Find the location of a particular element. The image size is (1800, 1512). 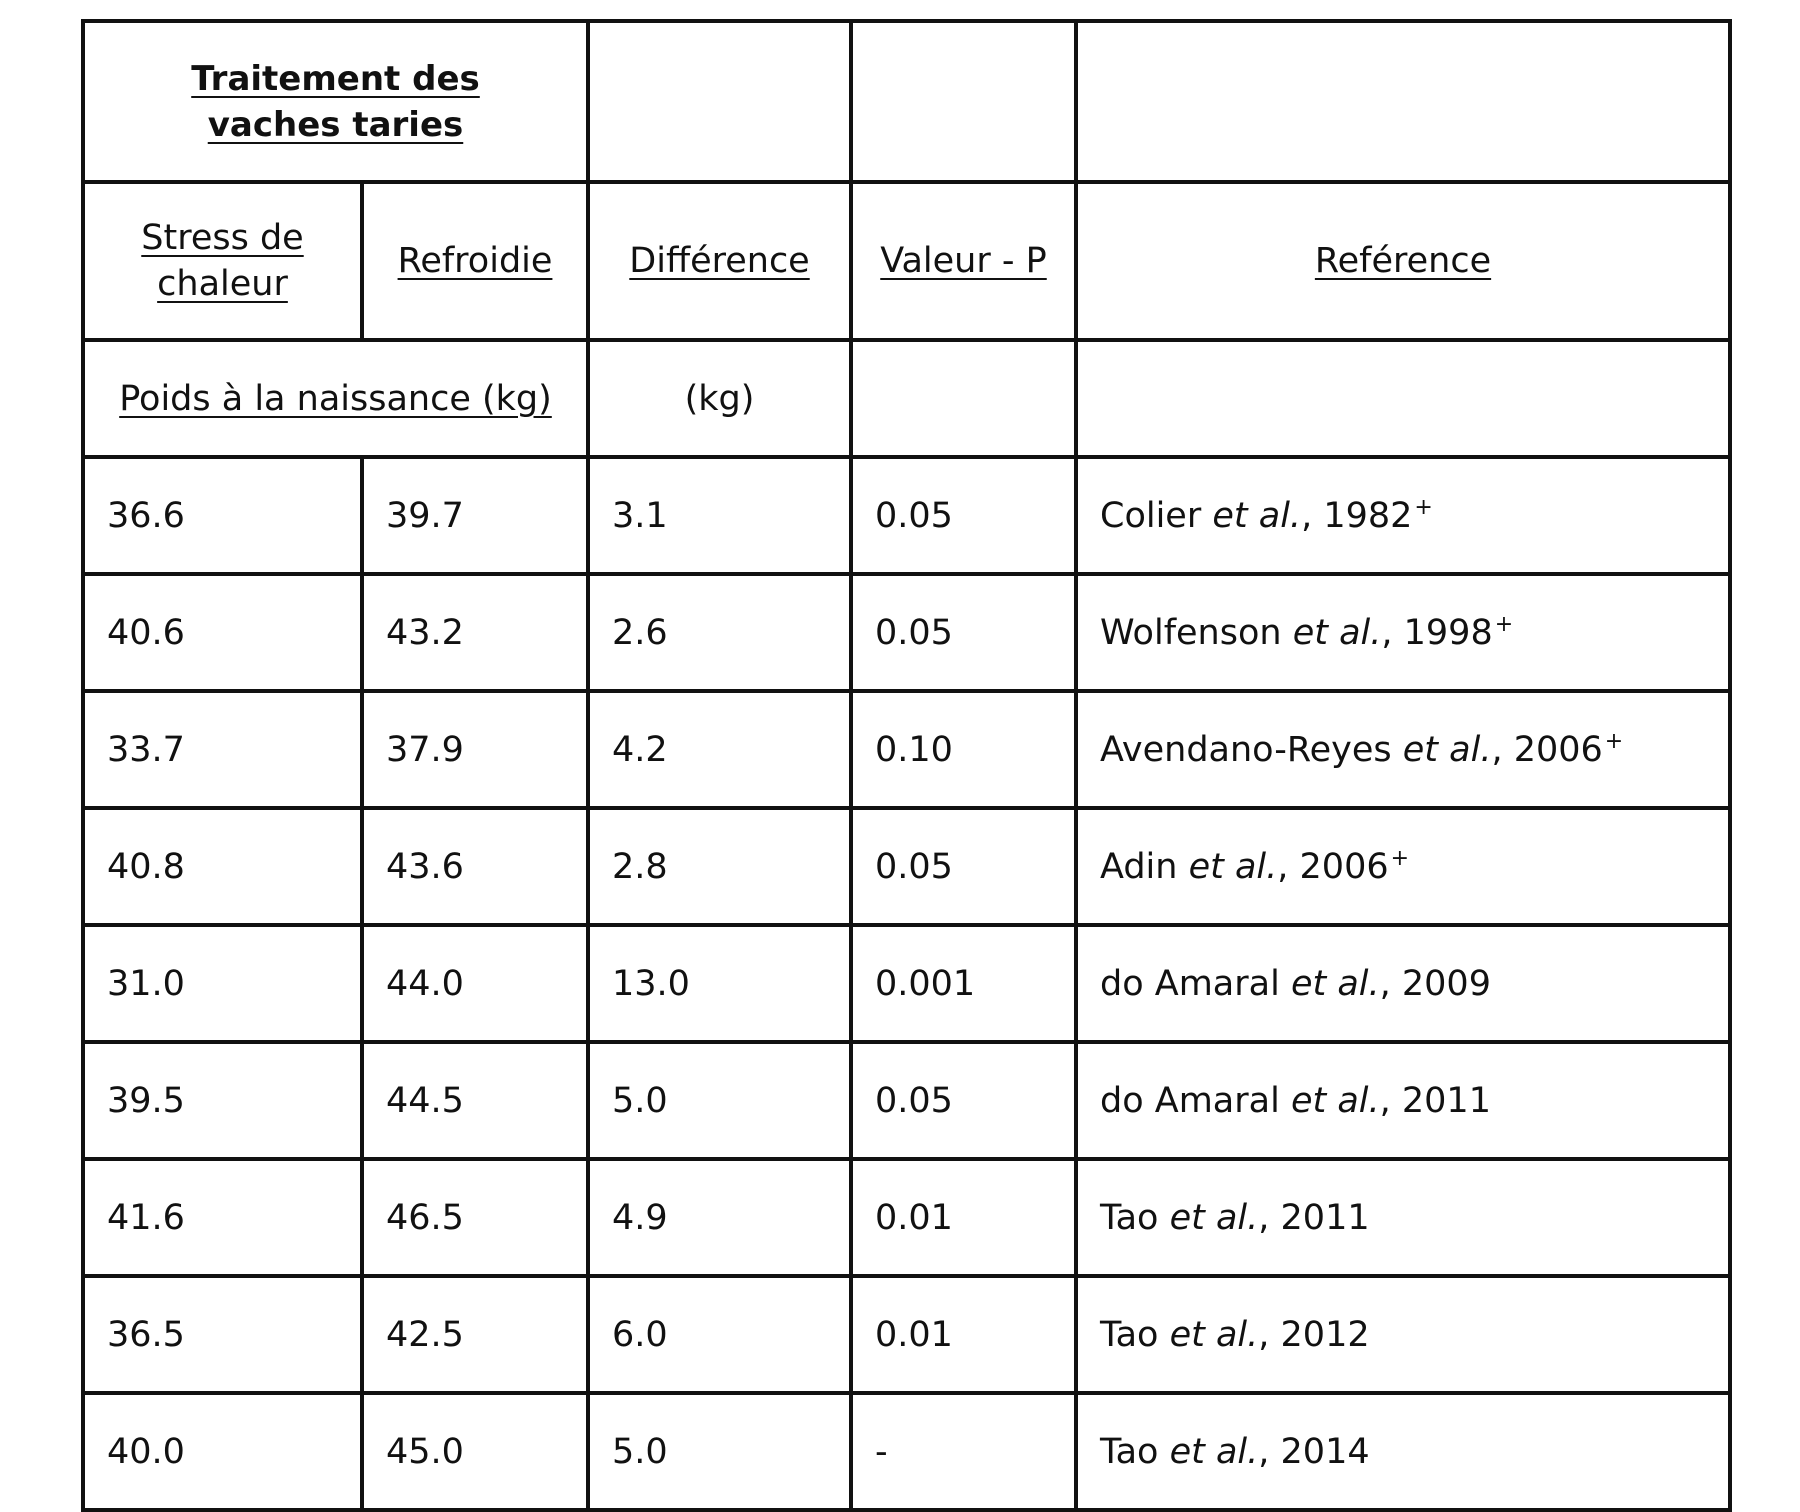

reference-cell: Wolfenson et al., 1998+ is located at coordinates (1403, 632).